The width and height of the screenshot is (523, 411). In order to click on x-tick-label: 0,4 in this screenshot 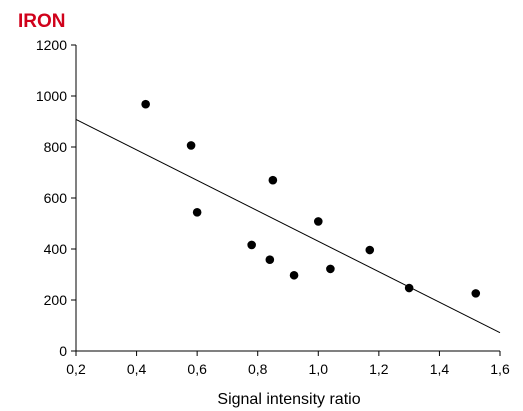, I will do `click(137, 369)`.